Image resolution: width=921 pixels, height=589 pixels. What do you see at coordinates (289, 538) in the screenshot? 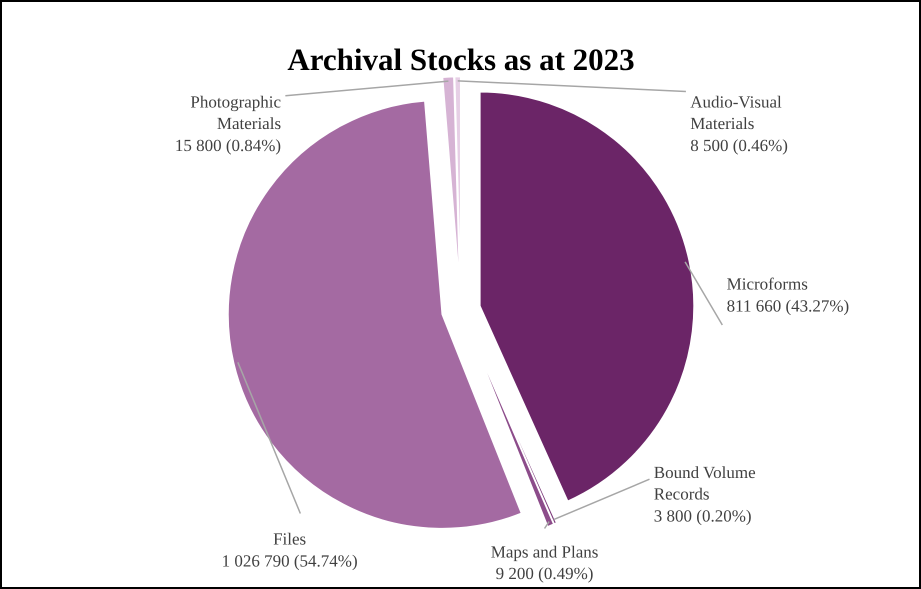
I see `slice-label: Files` at bounding box center [289, 538].